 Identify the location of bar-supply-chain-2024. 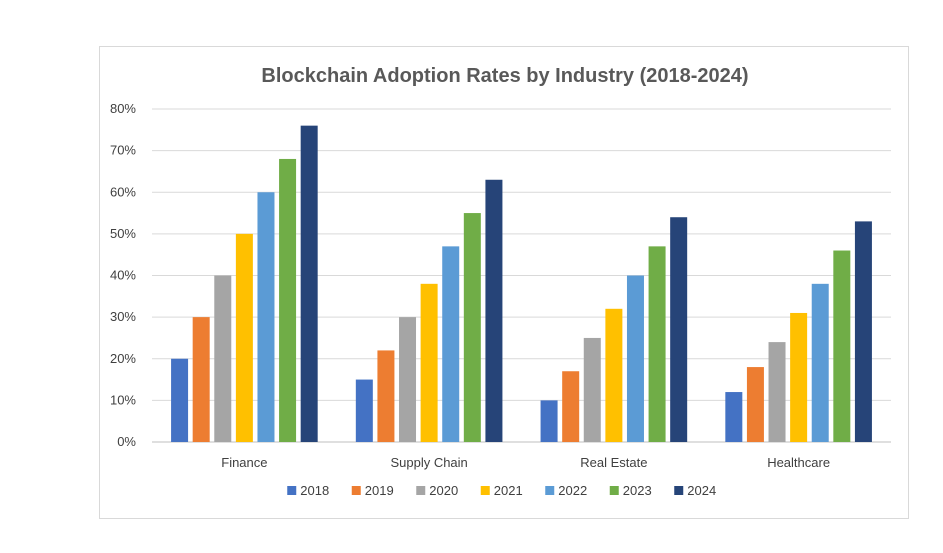
(494, 310).